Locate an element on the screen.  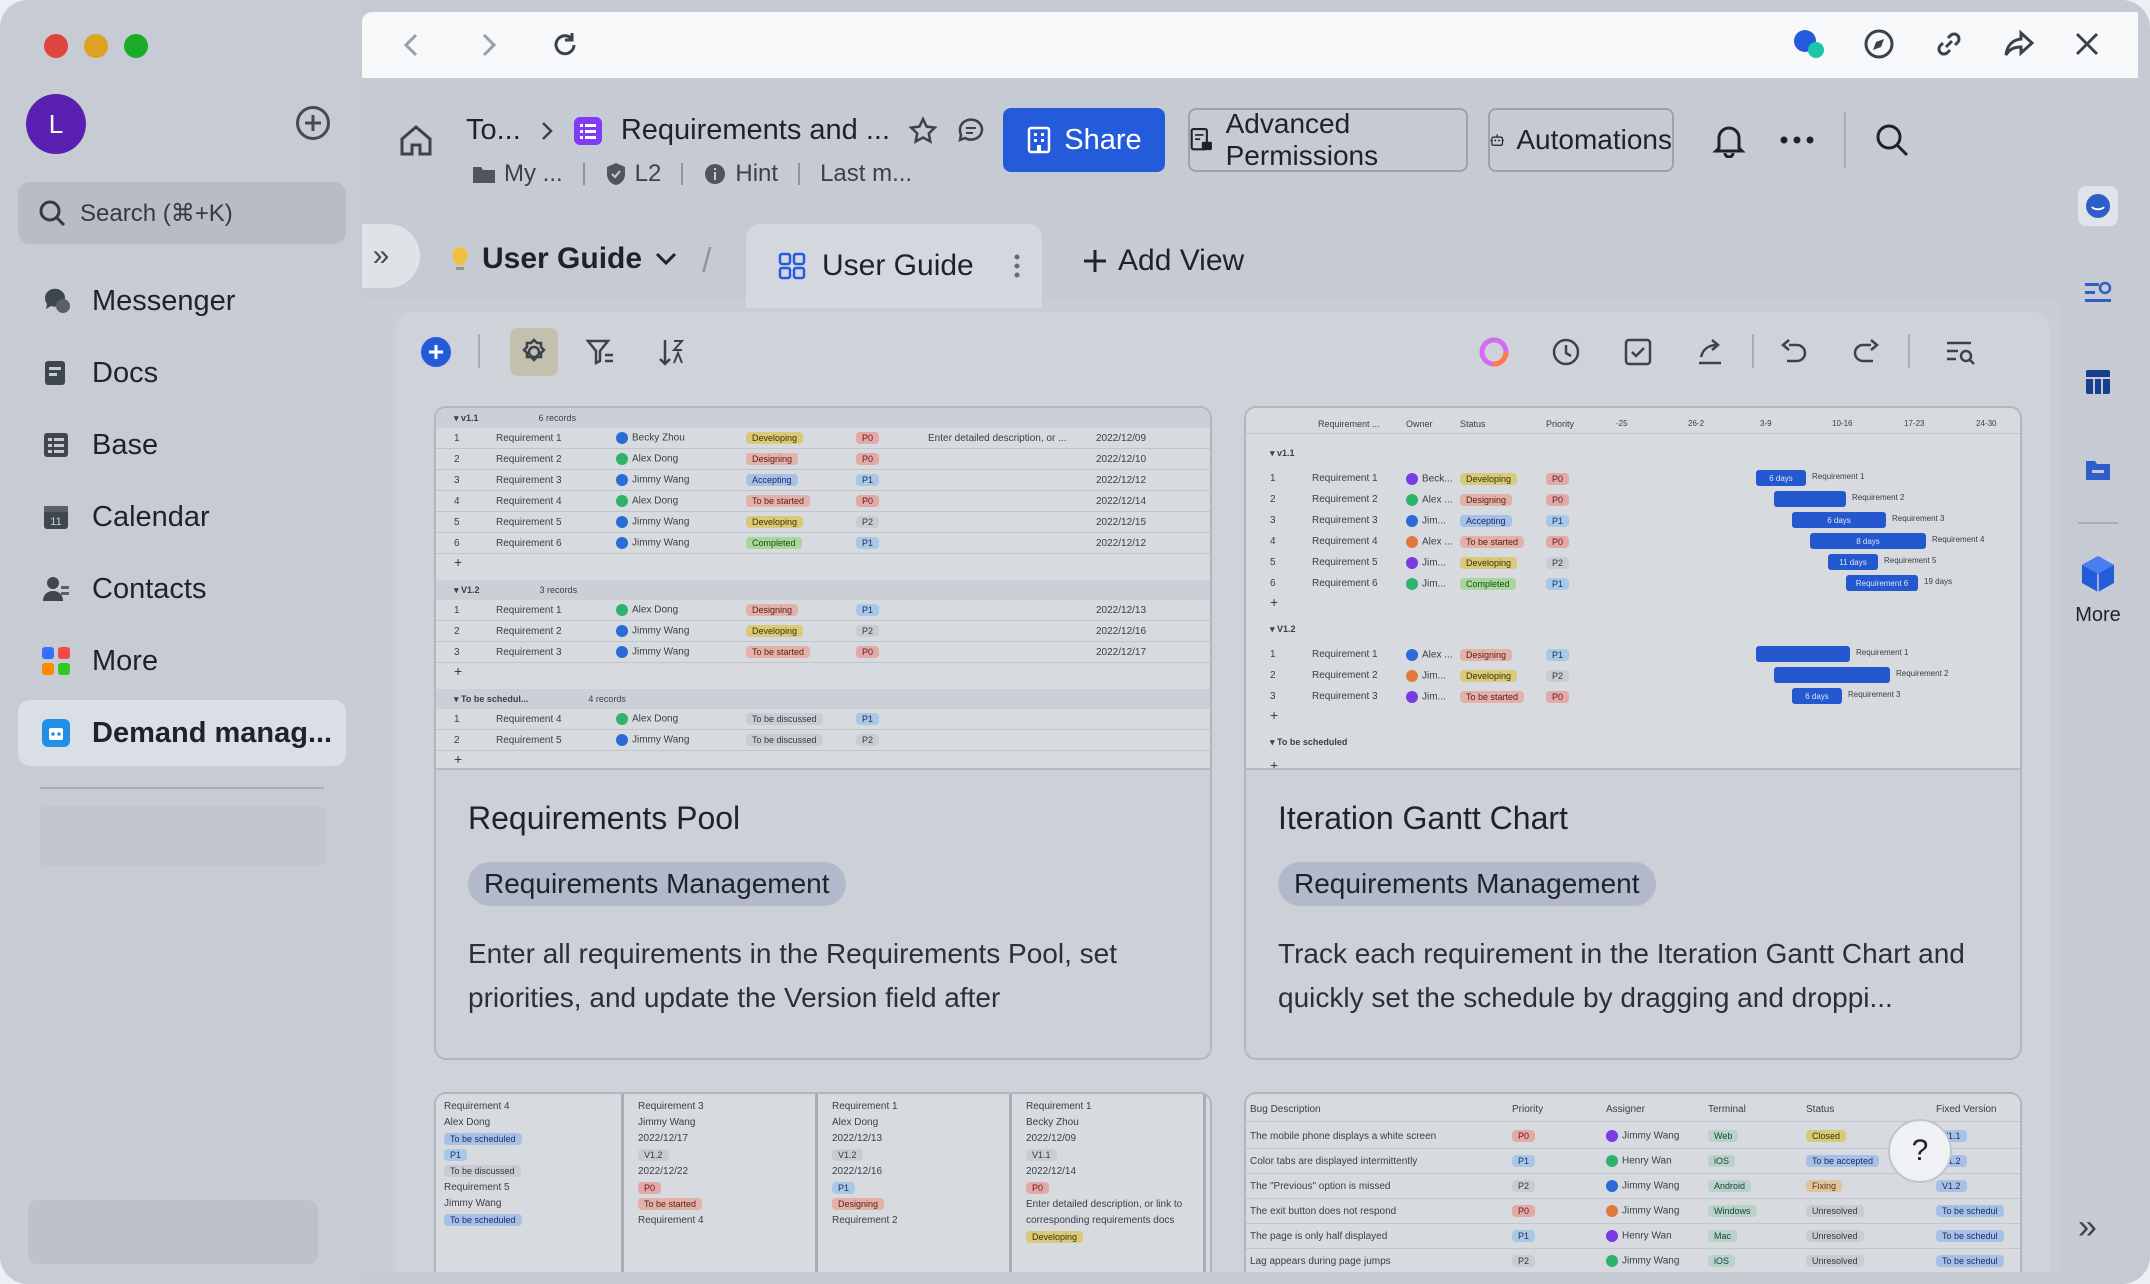
folder-button is located at coordinates (2098, 470).